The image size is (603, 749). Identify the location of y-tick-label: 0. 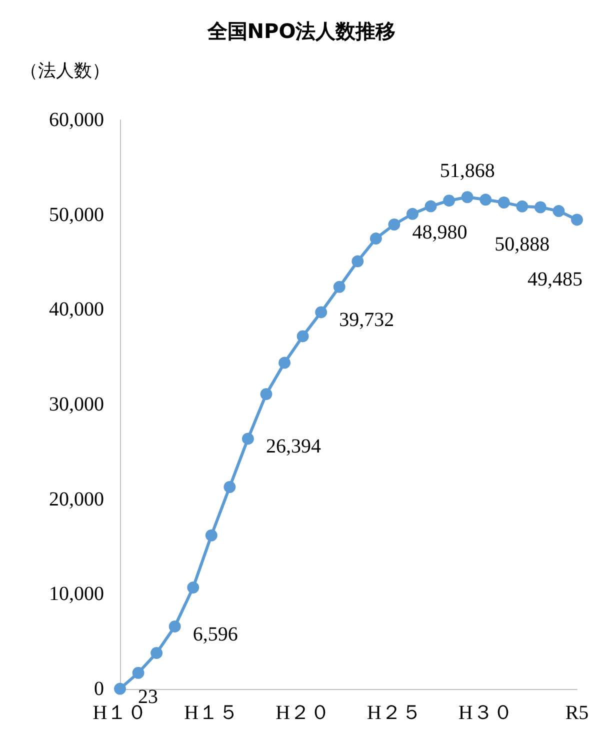
(99, 689).